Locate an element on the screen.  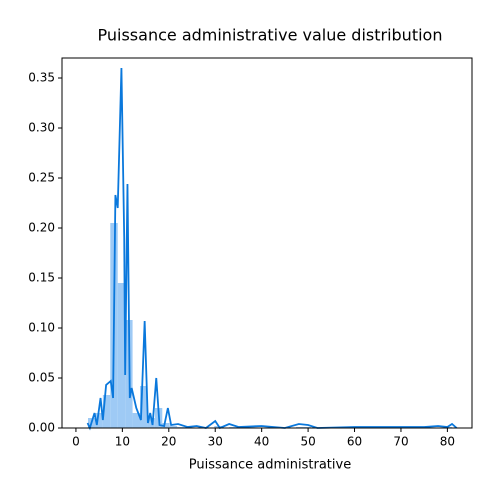
x-tick-label: 40 is located at coordinates (261, 442).